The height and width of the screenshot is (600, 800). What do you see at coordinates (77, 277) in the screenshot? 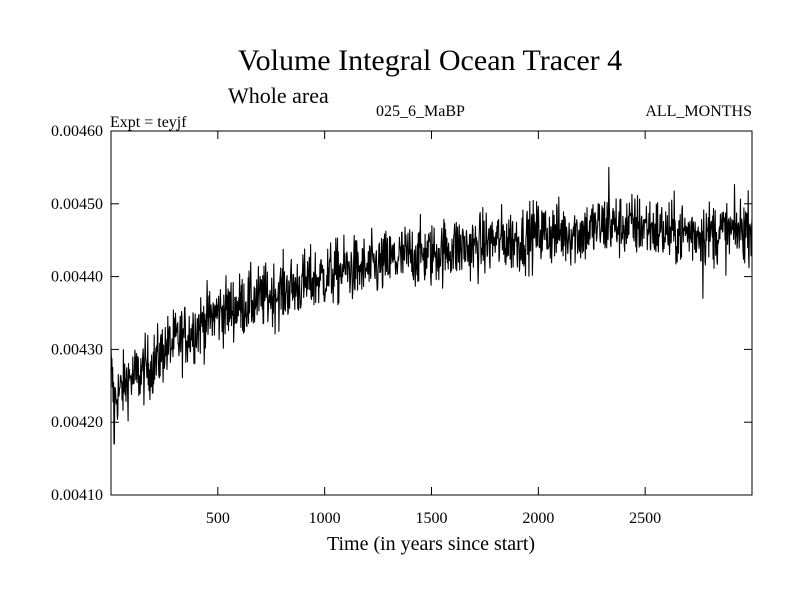
I see `y-tick-label: 0.00440` at bounding box center [77, 277].